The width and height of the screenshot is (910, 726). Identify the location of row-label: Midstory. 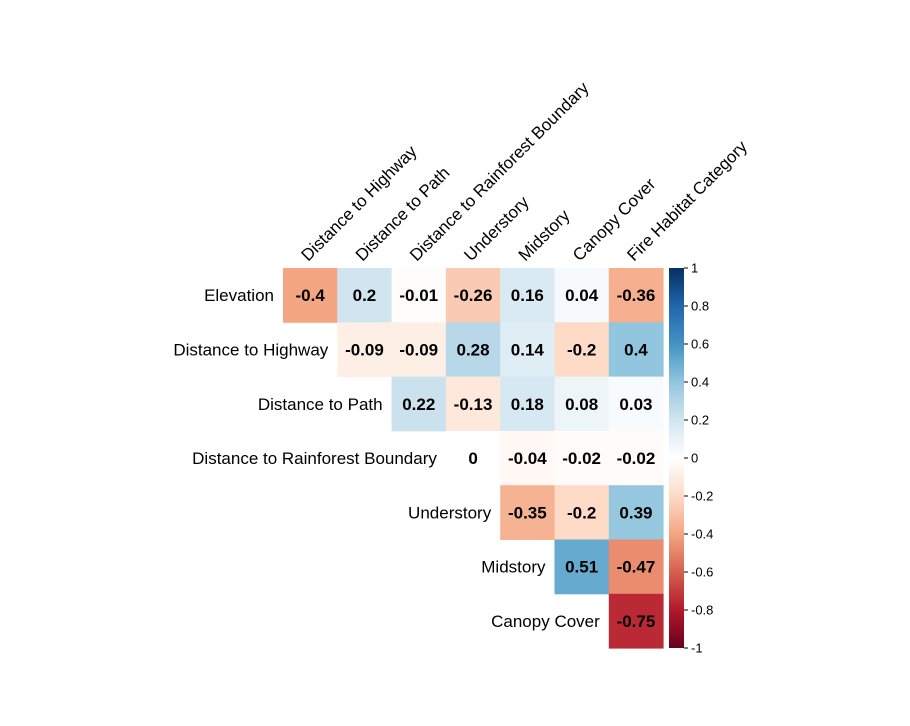
(513, 567).